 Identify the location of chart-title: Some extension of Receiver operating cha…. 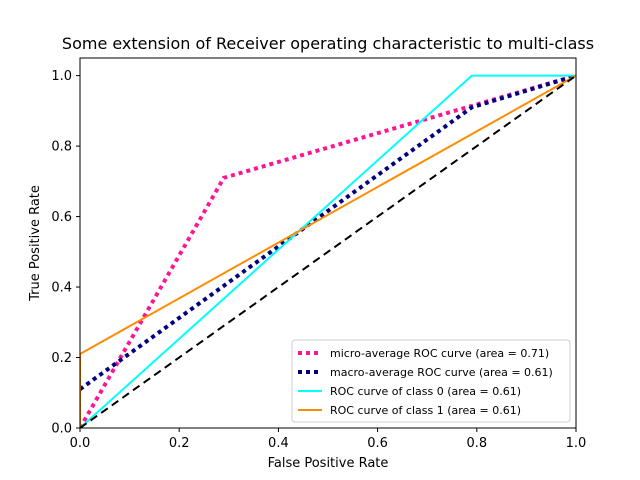
(328, 43).